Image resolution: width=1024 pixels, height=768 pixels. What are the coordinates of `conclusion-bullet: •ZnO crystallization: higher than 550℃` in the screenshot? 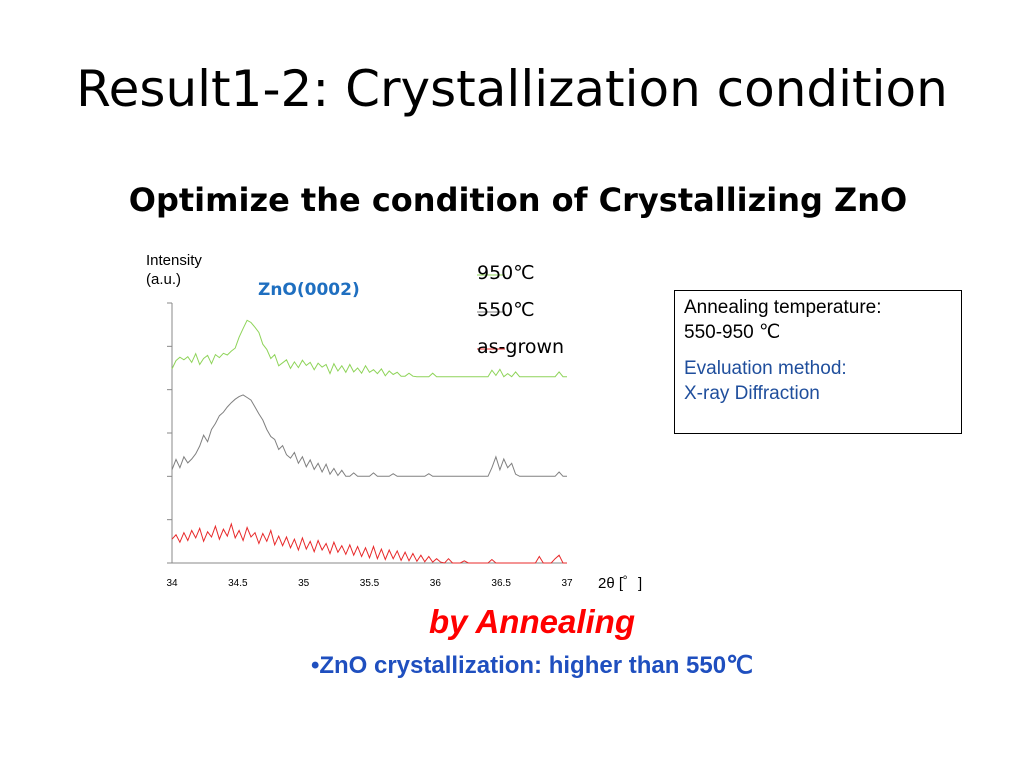 It's located at (532, 665).